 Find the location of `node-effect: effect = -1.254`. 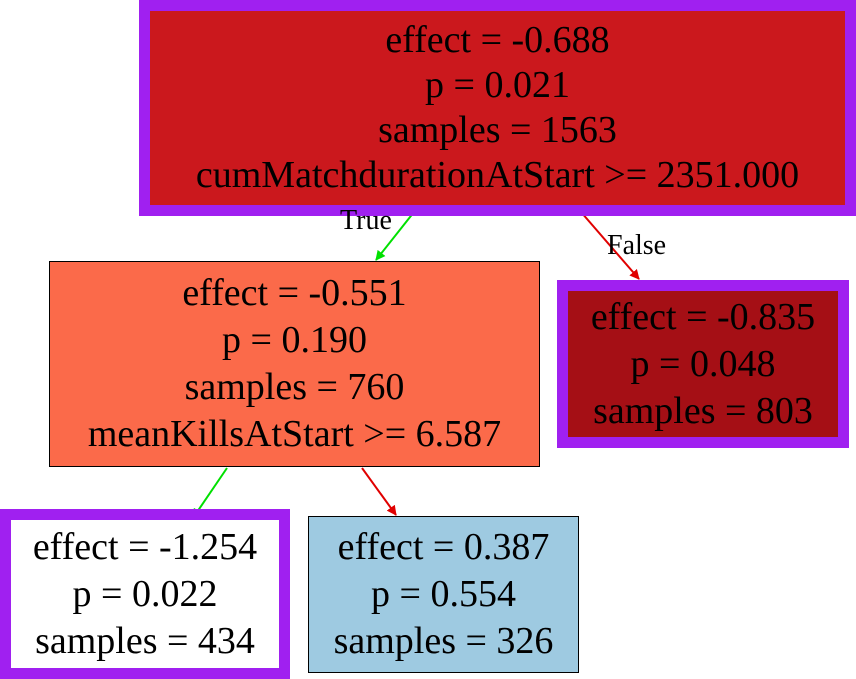

node-effect: effect = -1.254 is located at coordinates (145, 546).